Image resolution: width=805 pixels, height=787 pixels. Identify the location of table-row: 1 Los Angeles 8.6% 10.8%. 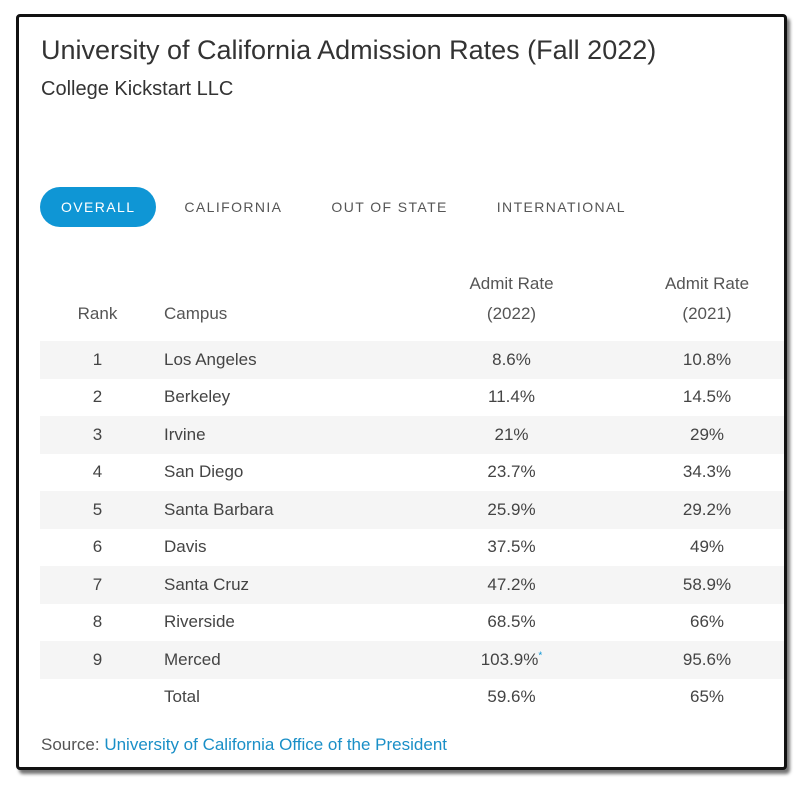
(412, 360).